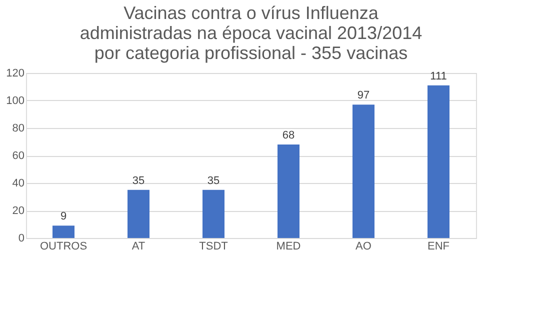  I want to click on x-tick-label: MED, so click(288, 246).